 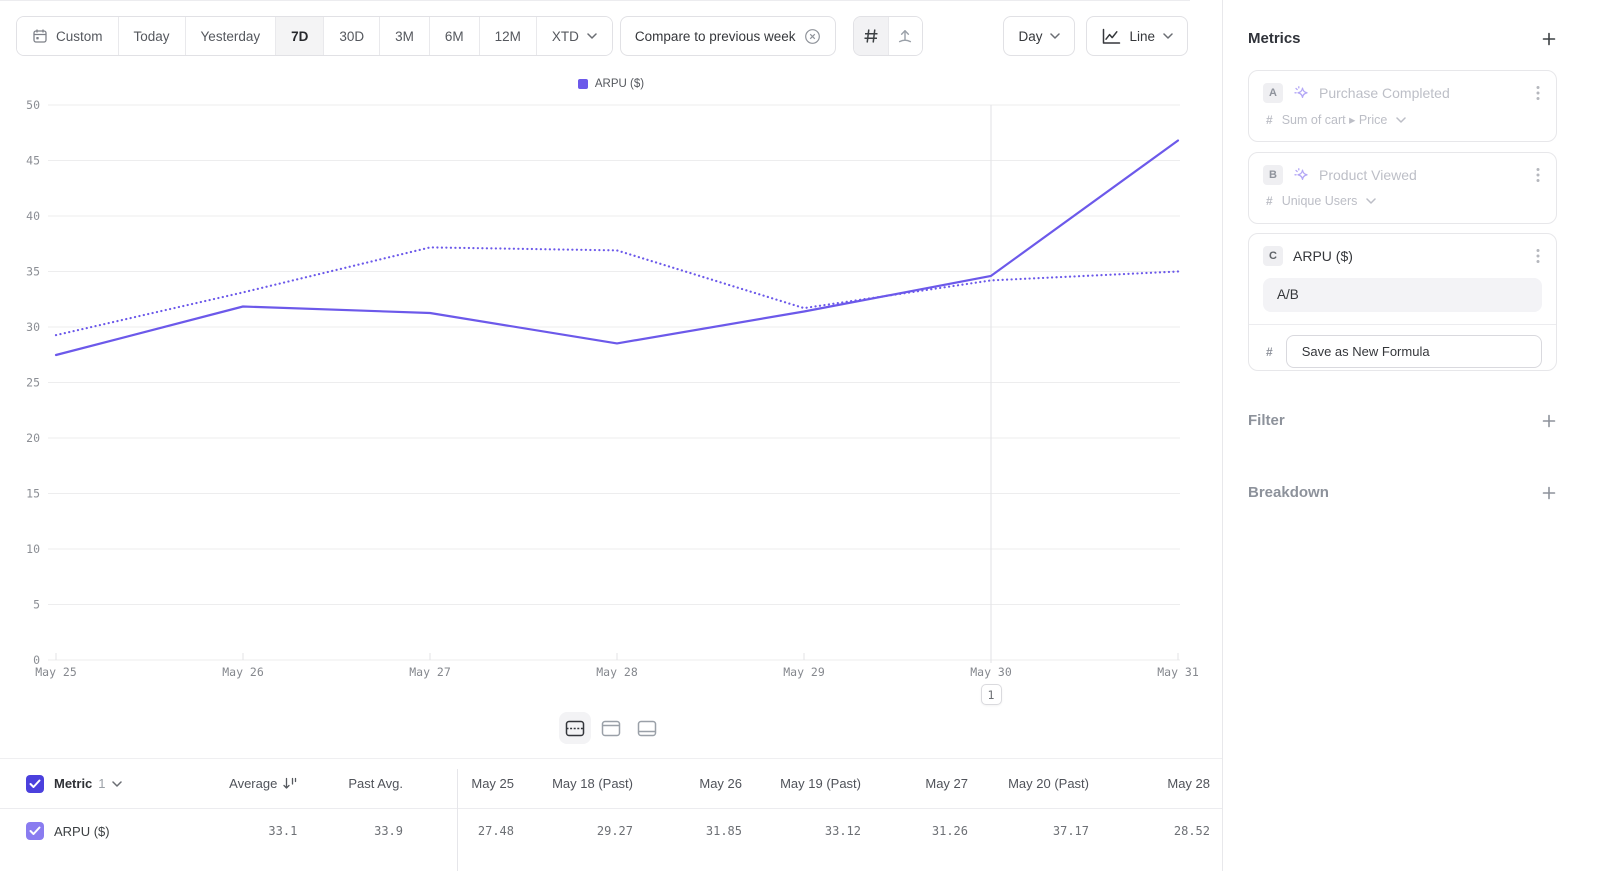 What do you see at coordinates (1413, 351) in the screenshot?
I see `save-formula-button: Save as New Formula` at bounding box center [1413, 351].